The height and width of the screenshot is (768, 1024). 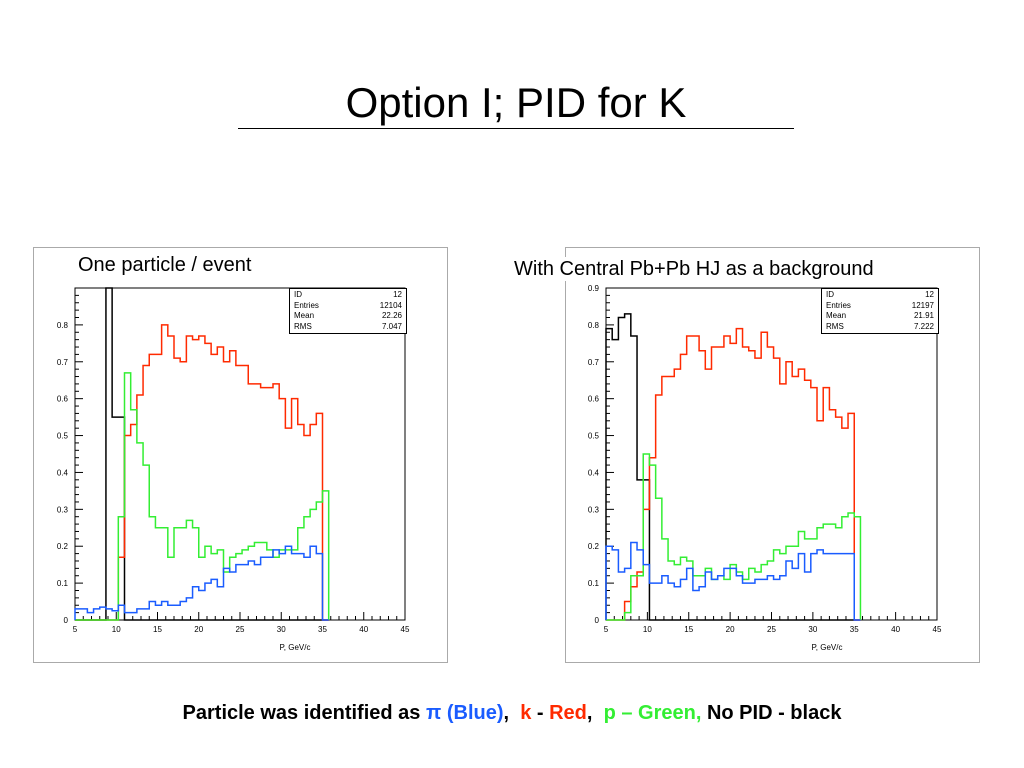 What do you see at coordinates (880, 326) in the screenshot?
I see `stats-row-rms: RMS 7.222` at bounding box center [880, 326].